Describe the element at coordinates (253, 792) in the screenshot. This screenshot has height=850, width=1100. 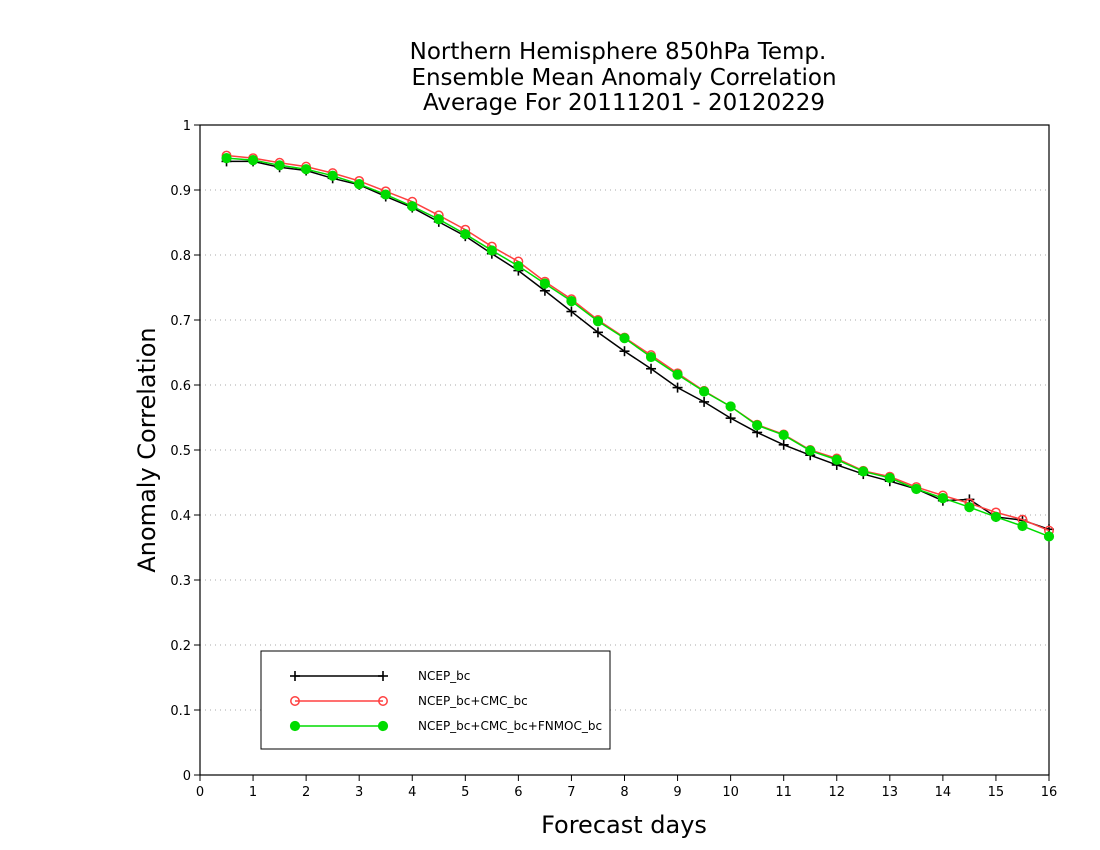
I see `x-tick-label: 1` at that location.